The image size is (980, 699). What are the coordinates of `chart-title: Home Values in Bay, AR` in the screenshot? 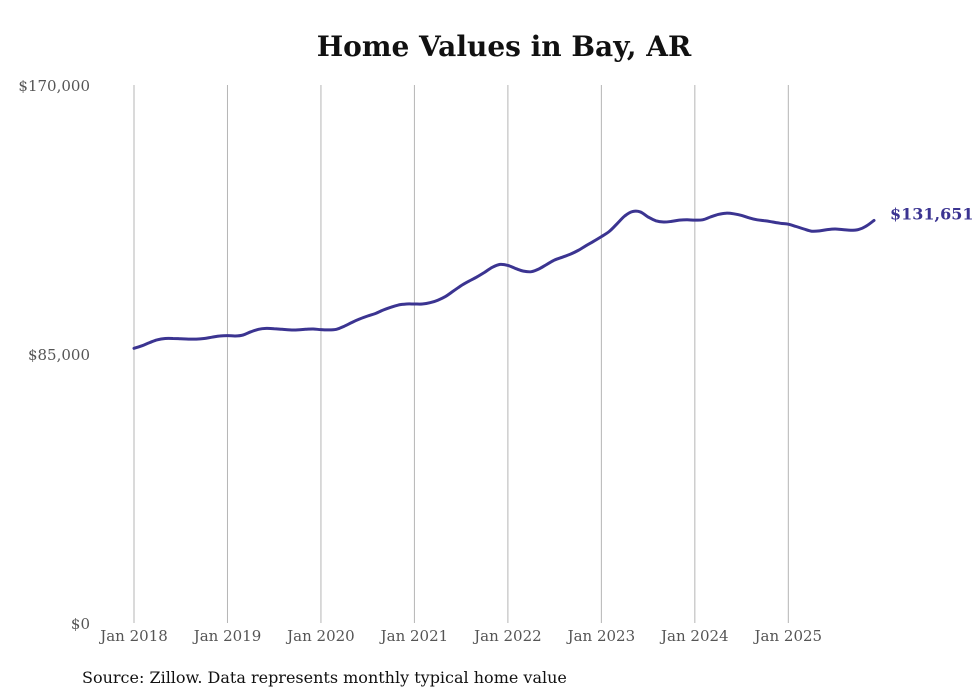 It's located at (504, 46).